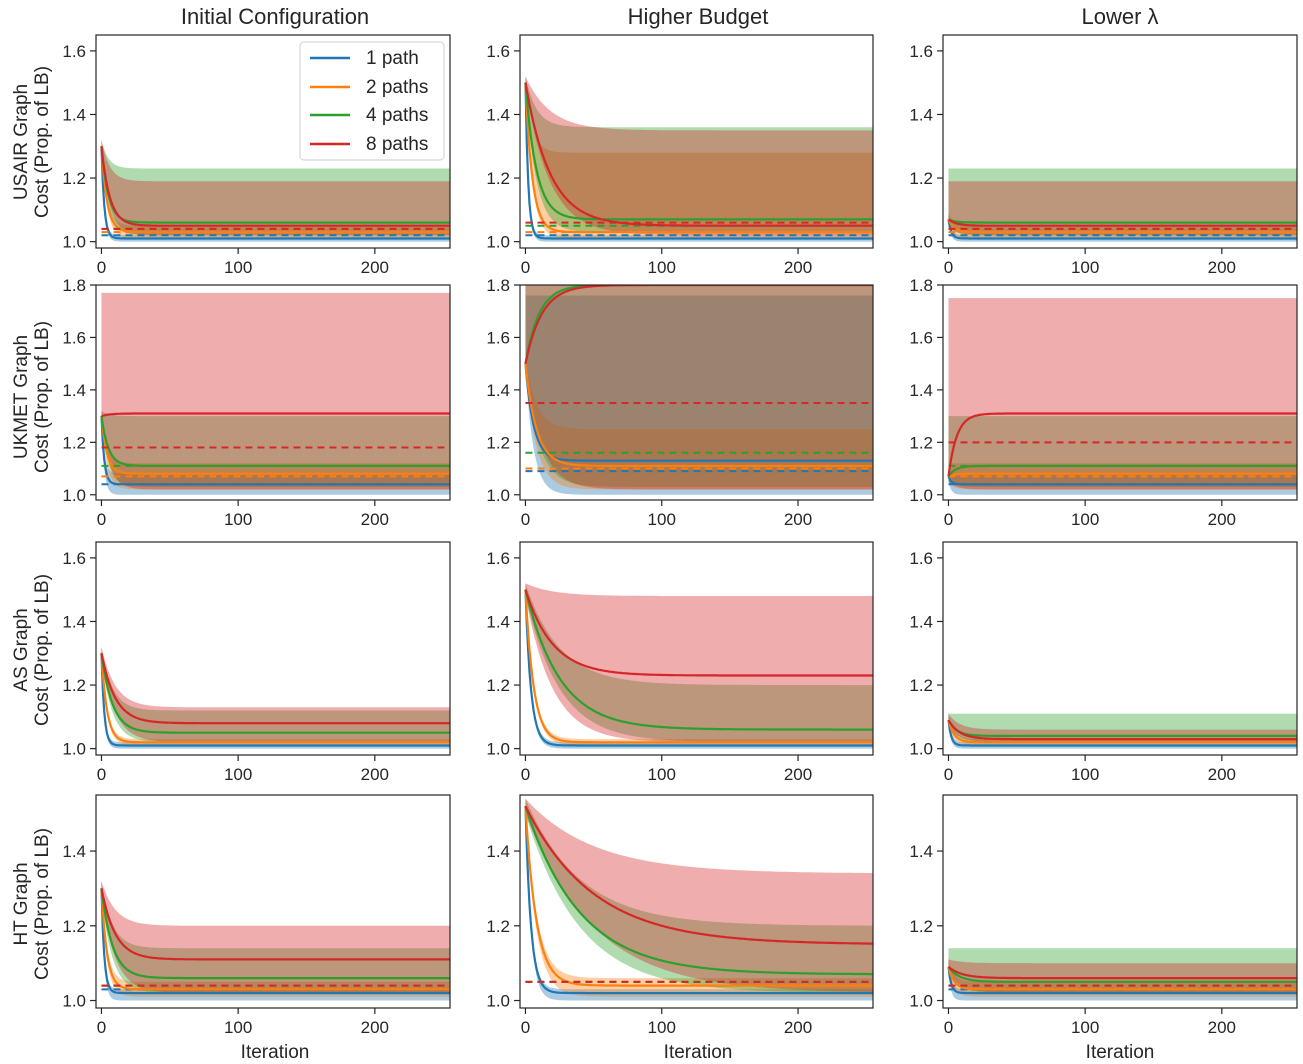 This screenshot has height=1064, width=1303. I want to click on line-2-paths-r1c0, so click(275, 445).